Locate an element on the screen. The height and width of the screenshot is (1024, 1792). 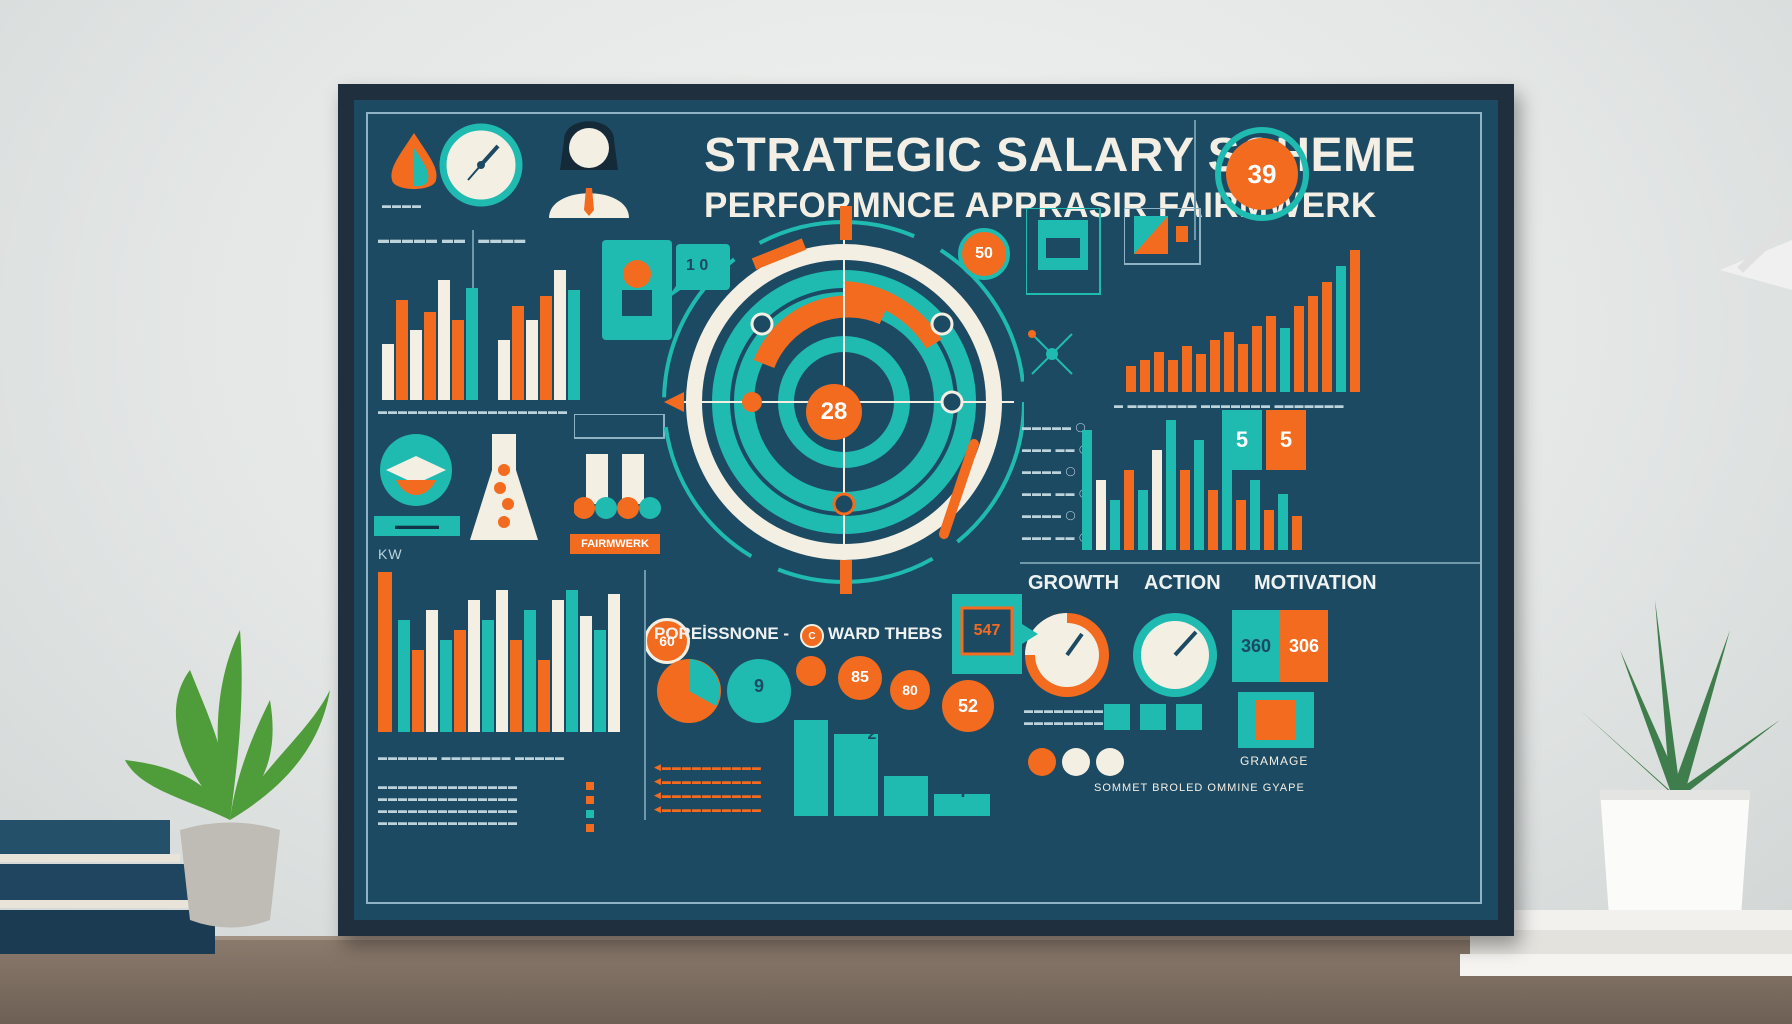
bar-value-2: 2 is located at coordinates (872, 734).